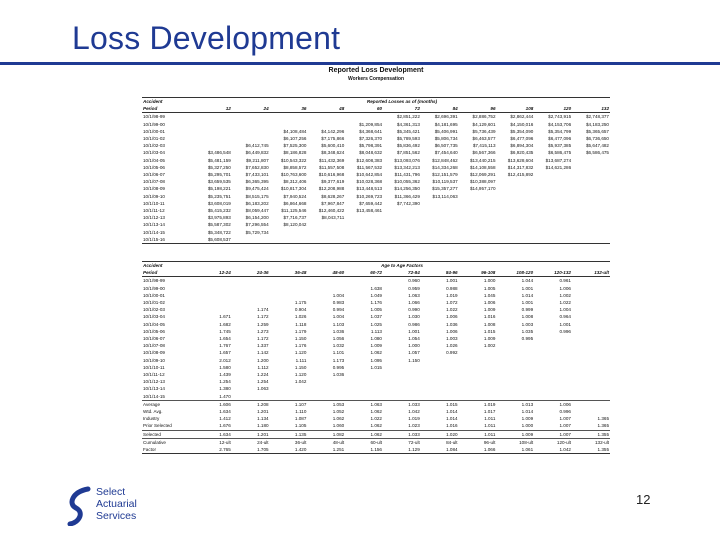 The image size is (720, 540). What do you see at coordinates (527, 331) in the screenshot?
I see `table-cell: 1.035` at bounding box center [527, 331].